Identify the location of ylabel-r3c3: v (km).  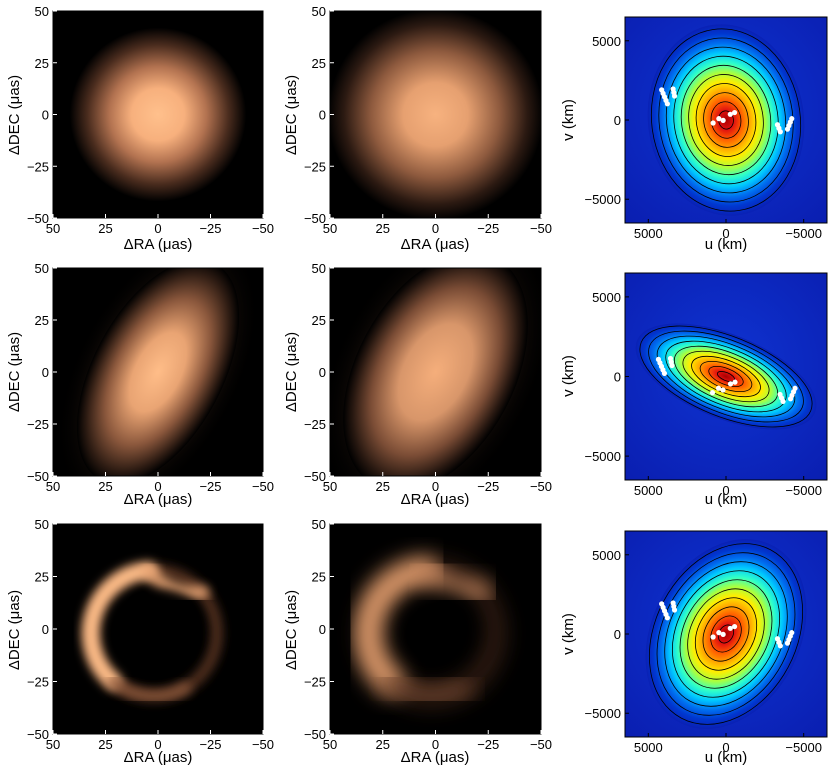
(568, 634).